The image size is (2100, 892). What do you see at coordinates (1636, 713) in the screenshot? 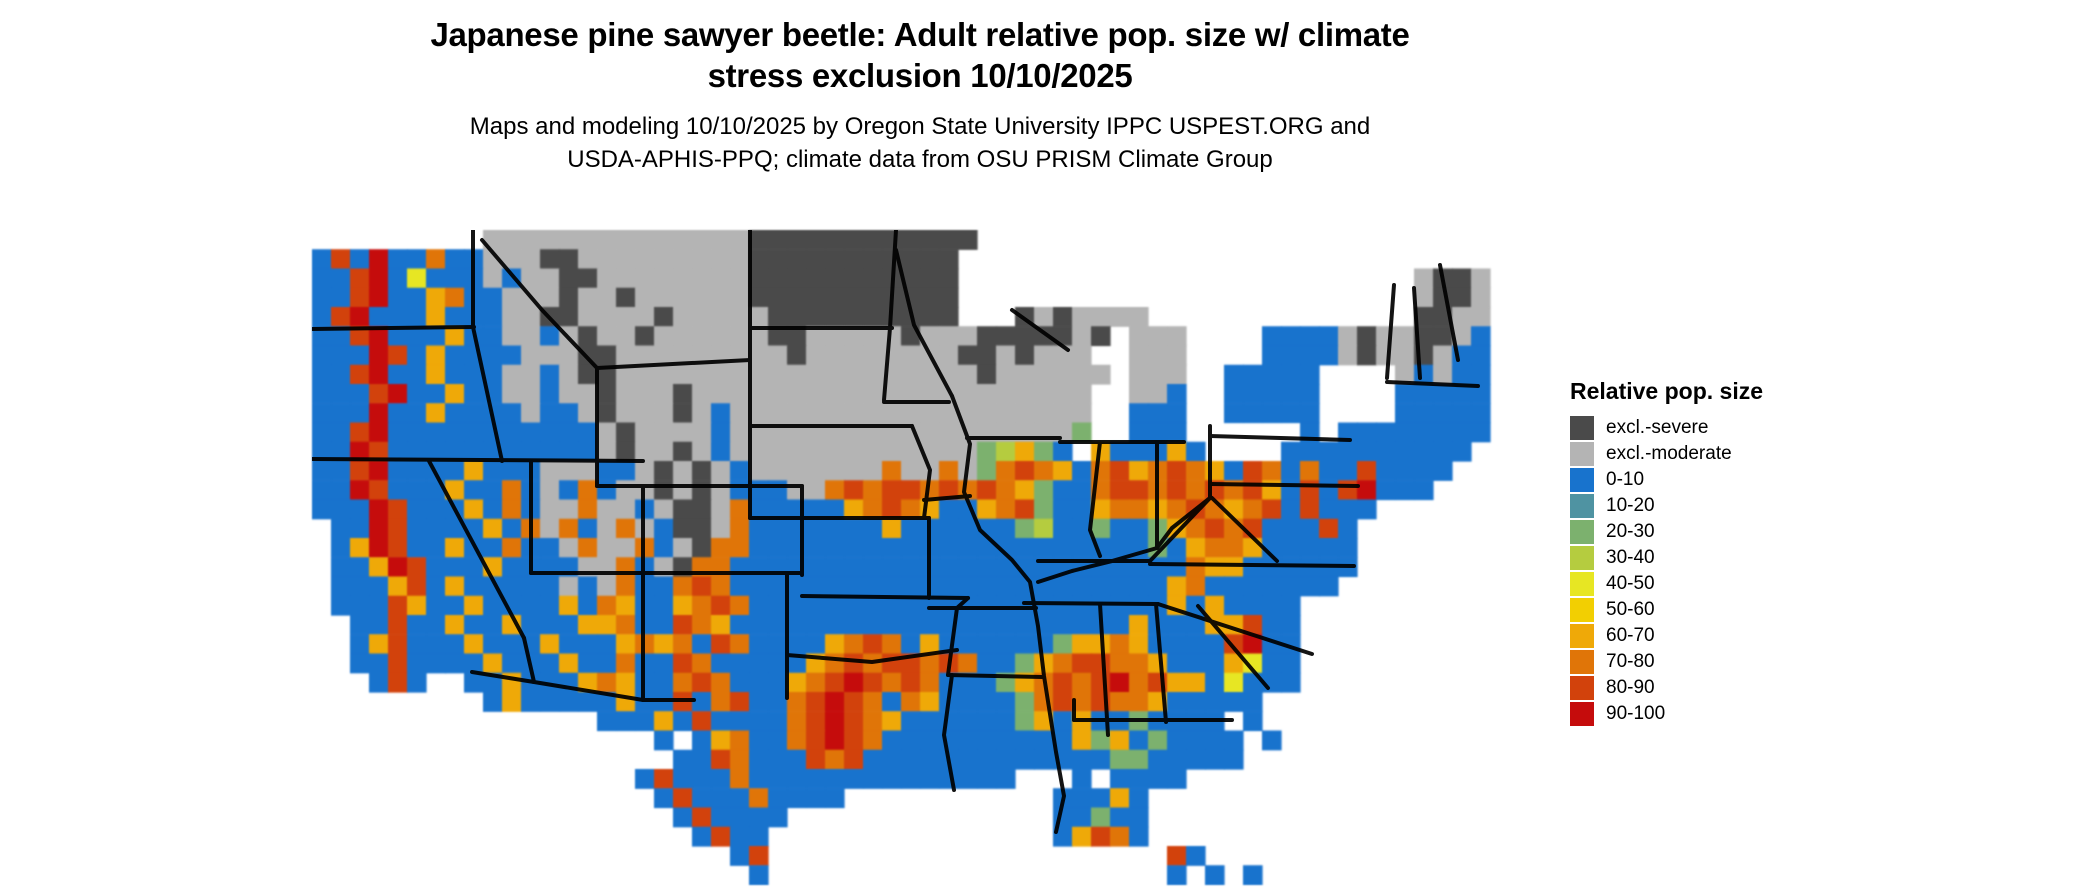
I see `legend-label: 90-100` at bounding box center [1636, 713].